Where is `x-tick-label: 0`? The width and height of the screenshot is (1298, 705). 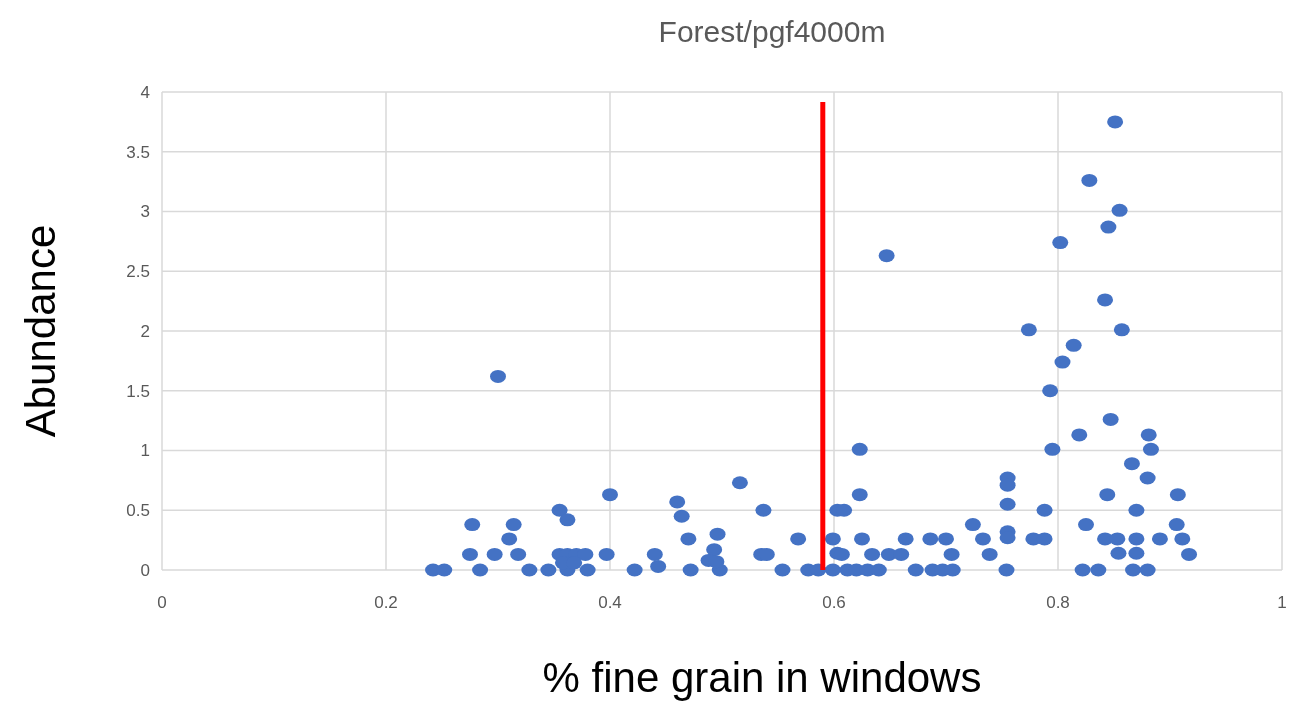
x-tick-label: 0 is located at coordinates (162, 602).